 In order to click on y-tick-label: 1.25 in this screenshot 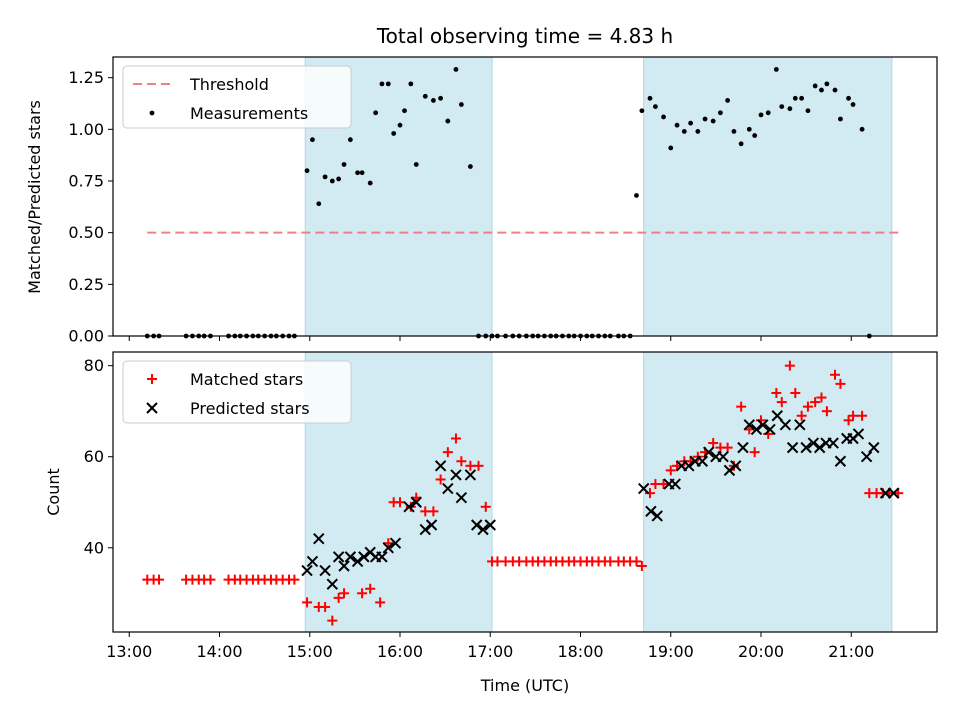, I will do `click(86, 77)`.